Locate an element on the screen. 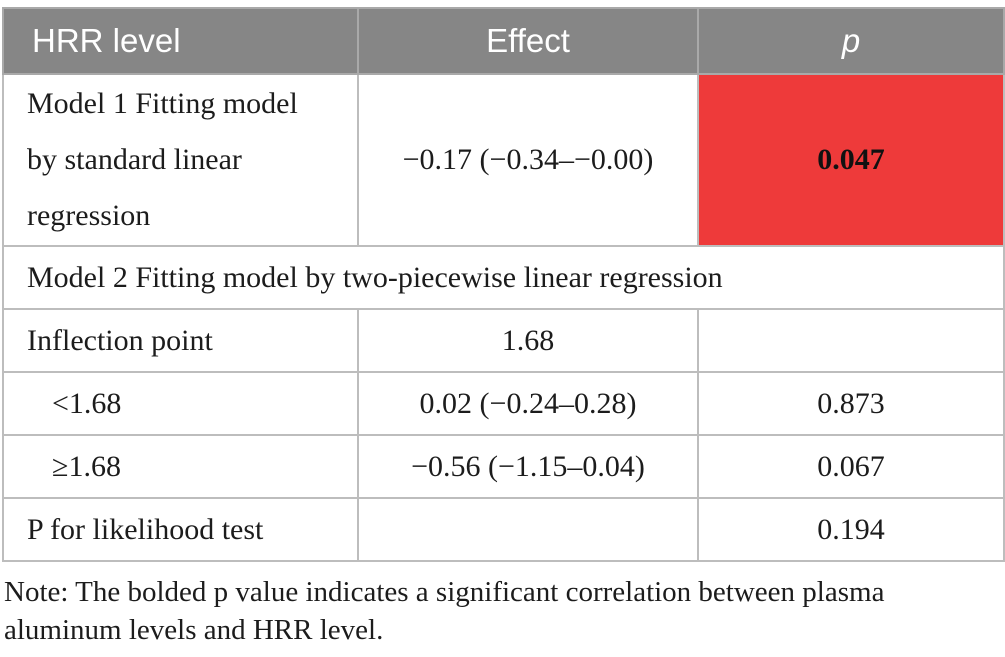 Image resolution: width=1005 pixels, height=657 pixels. row-above-inflection: ≥1.68 −0.56 (−1.15–0.04) 0.067 is located at coordinates (503, 466).